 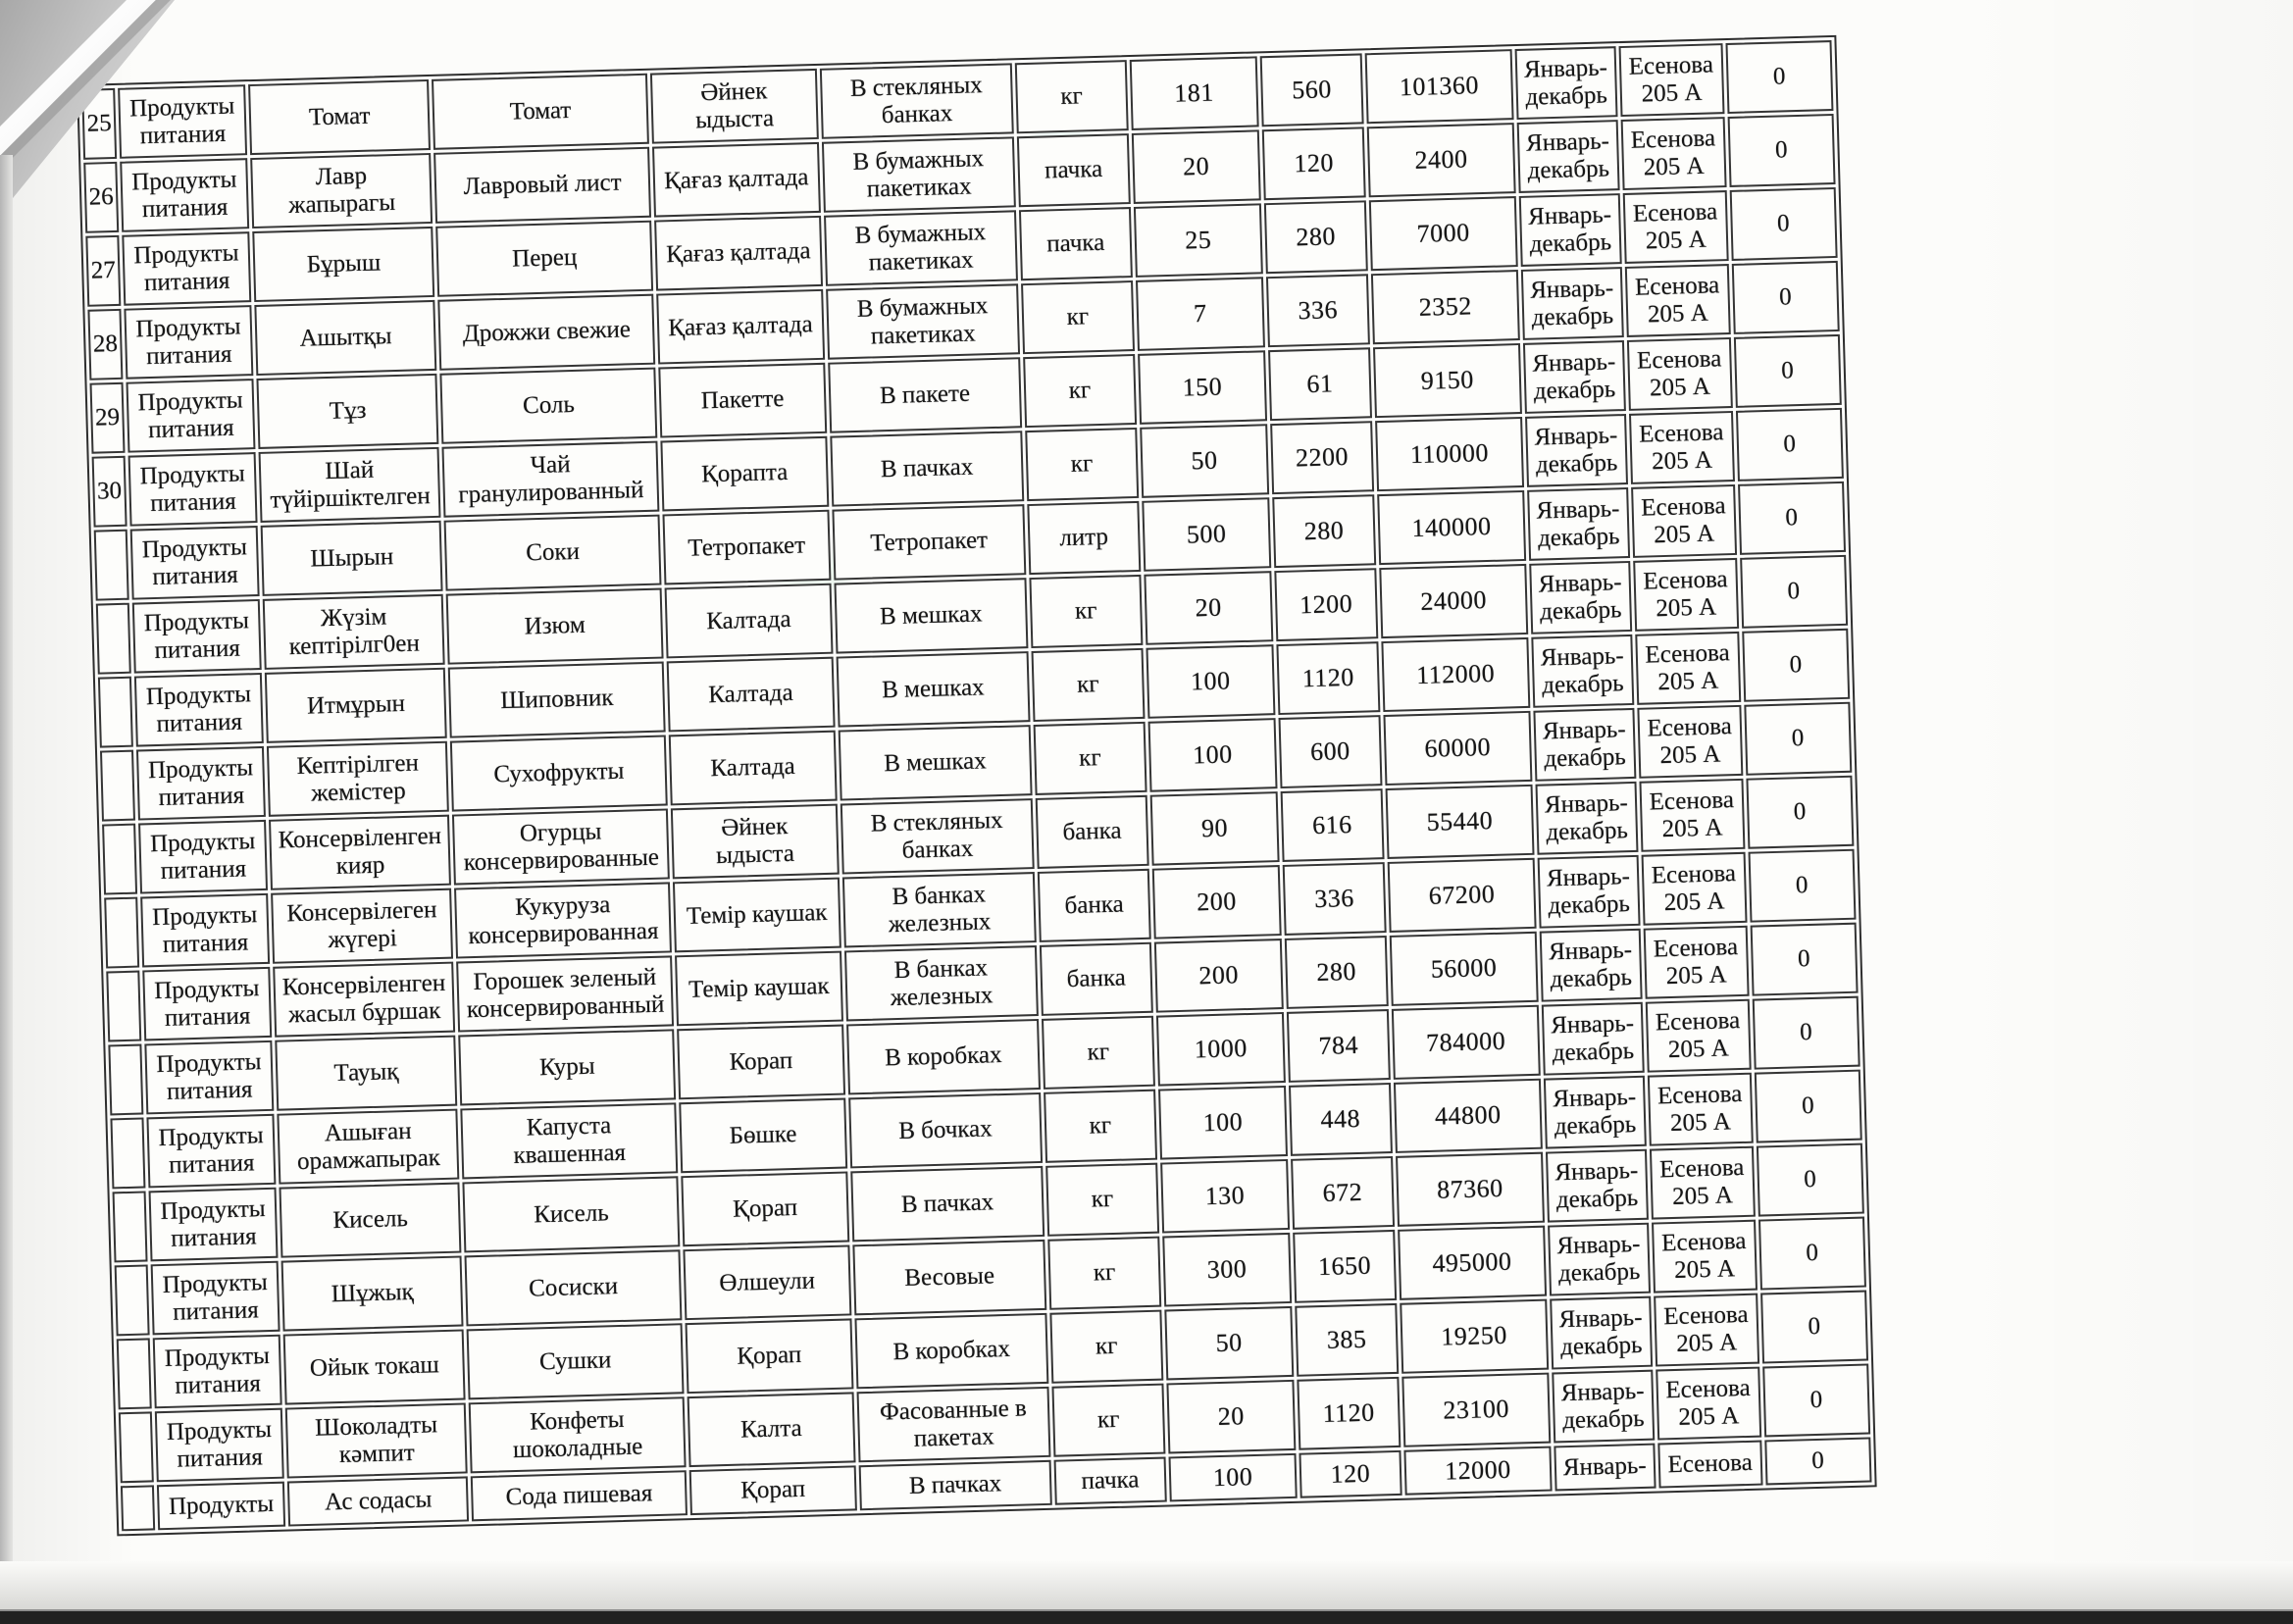 I want to click on cell-name_kz: Кисель, so click(x=370, y=1220).